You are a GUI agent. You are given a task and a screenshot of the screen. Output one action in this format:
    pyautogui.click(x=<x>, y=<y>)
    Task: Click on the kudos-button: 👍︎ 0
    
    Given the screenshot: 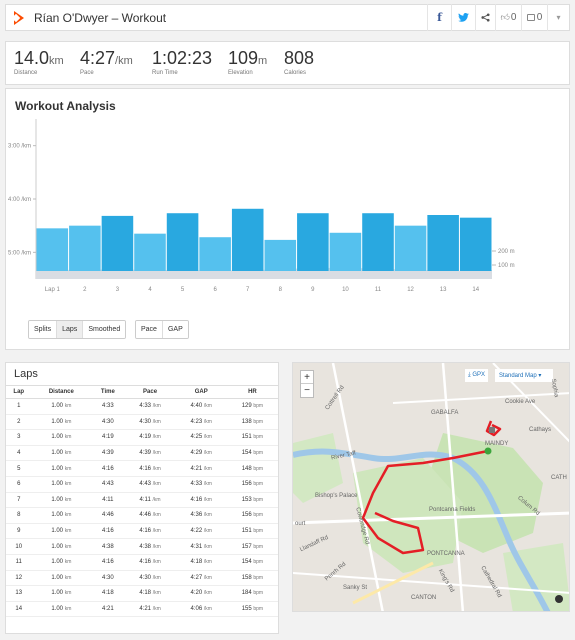 What is the action you would take?
    pyautogui.click(x=508, y=17)
    